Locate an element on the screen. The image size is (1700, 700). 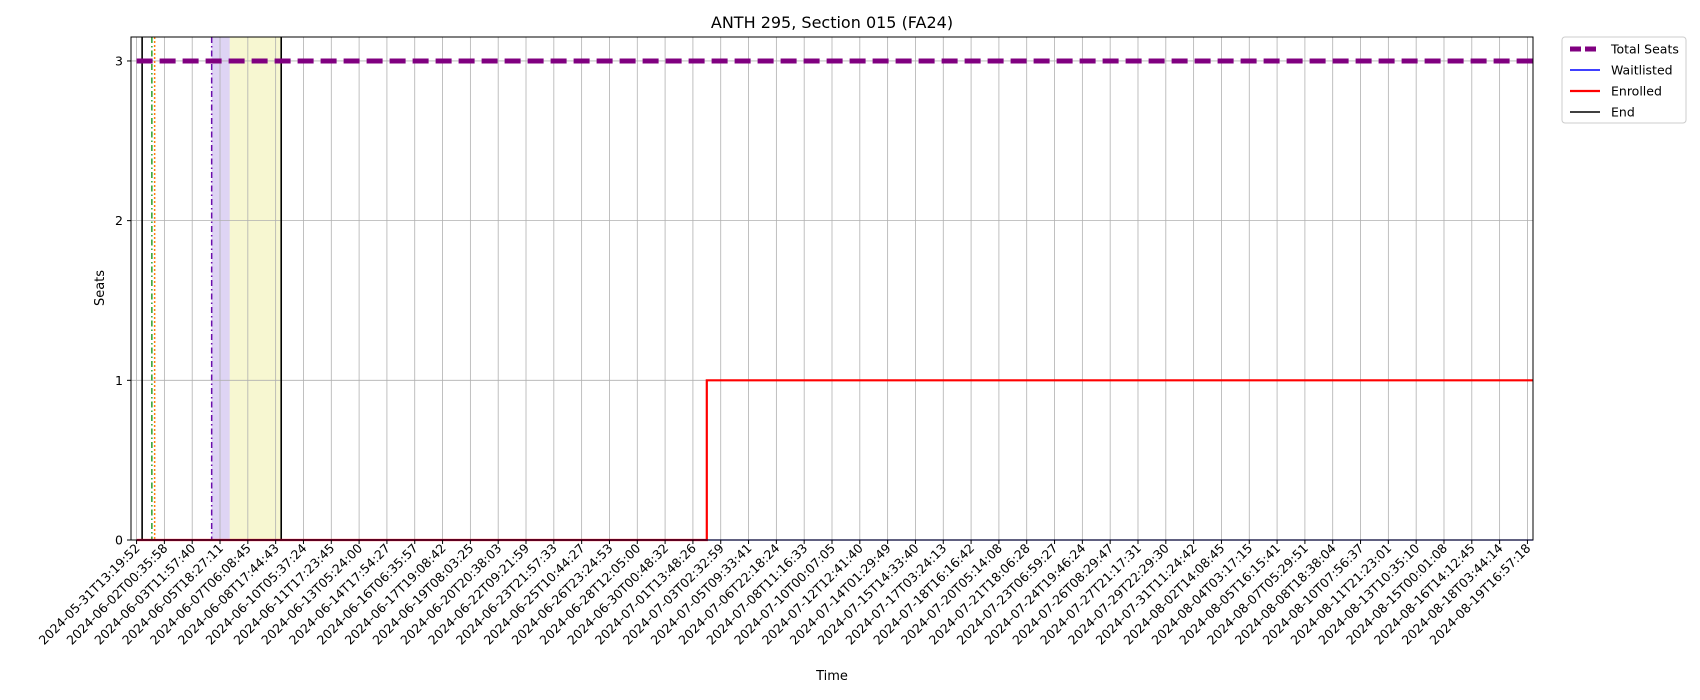
legend-label-end: End is located at coordinates (1623, 112).